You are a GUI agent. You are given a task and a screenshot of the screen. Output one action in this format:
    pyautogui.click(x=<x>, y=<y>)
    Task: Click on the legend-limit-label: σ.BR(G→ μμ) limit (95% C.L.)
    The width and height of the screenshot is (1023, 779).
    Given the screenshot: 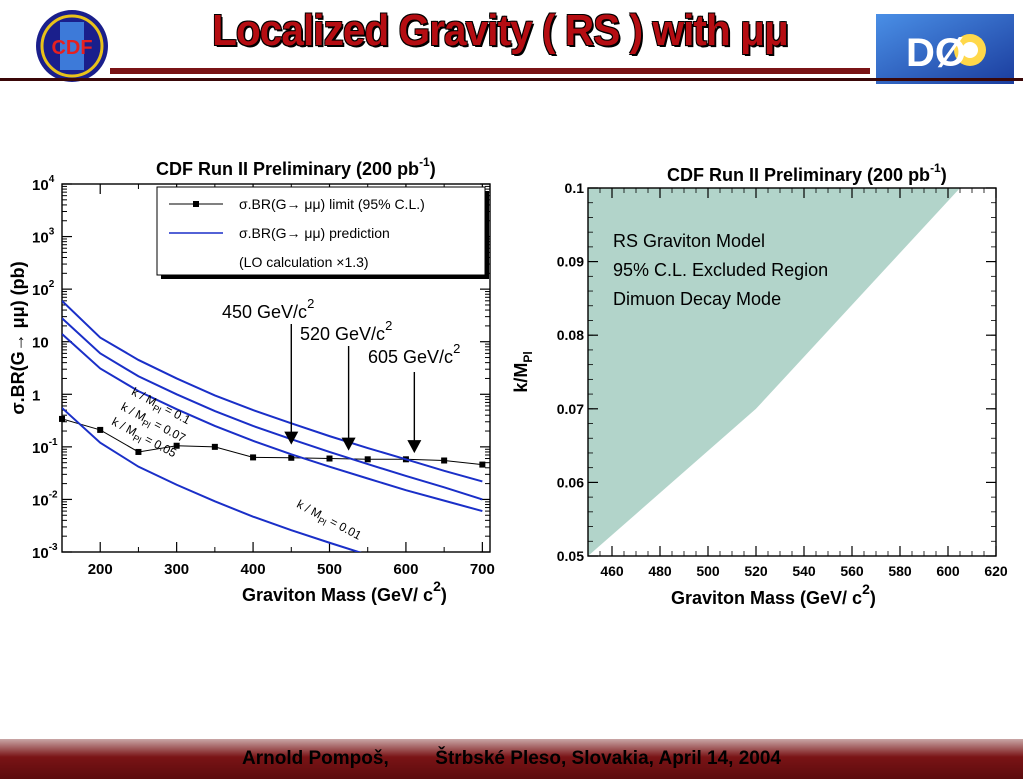 What is the action you would take?
    pyautogui.click(x=332, y=204)
    